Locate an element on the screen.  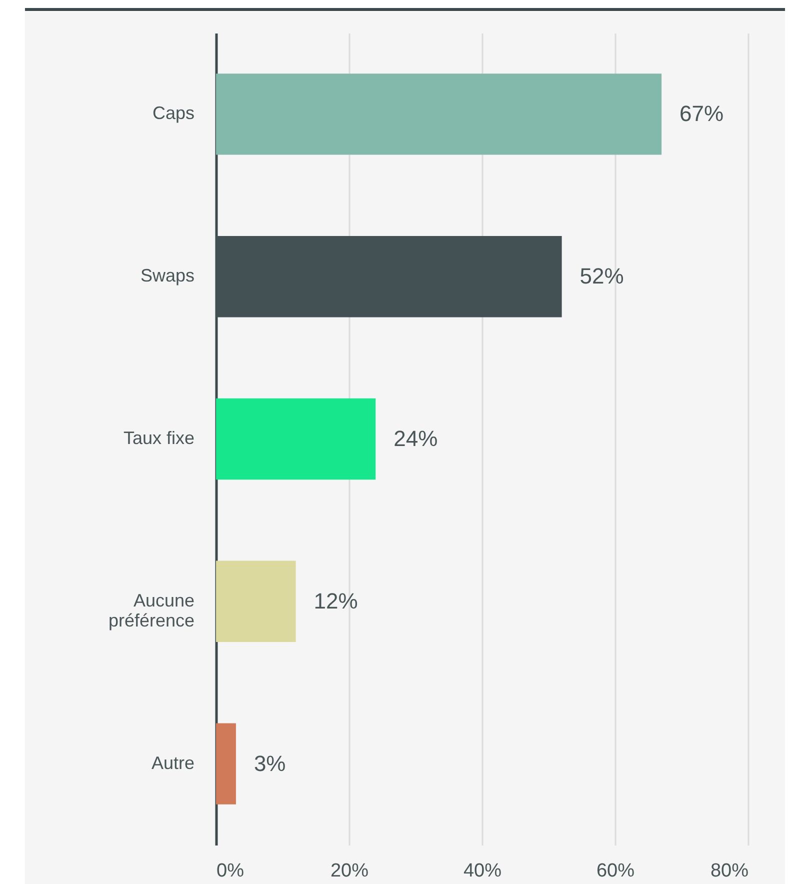
y-tick-label: Swaps is located at coordinates (167, 276).